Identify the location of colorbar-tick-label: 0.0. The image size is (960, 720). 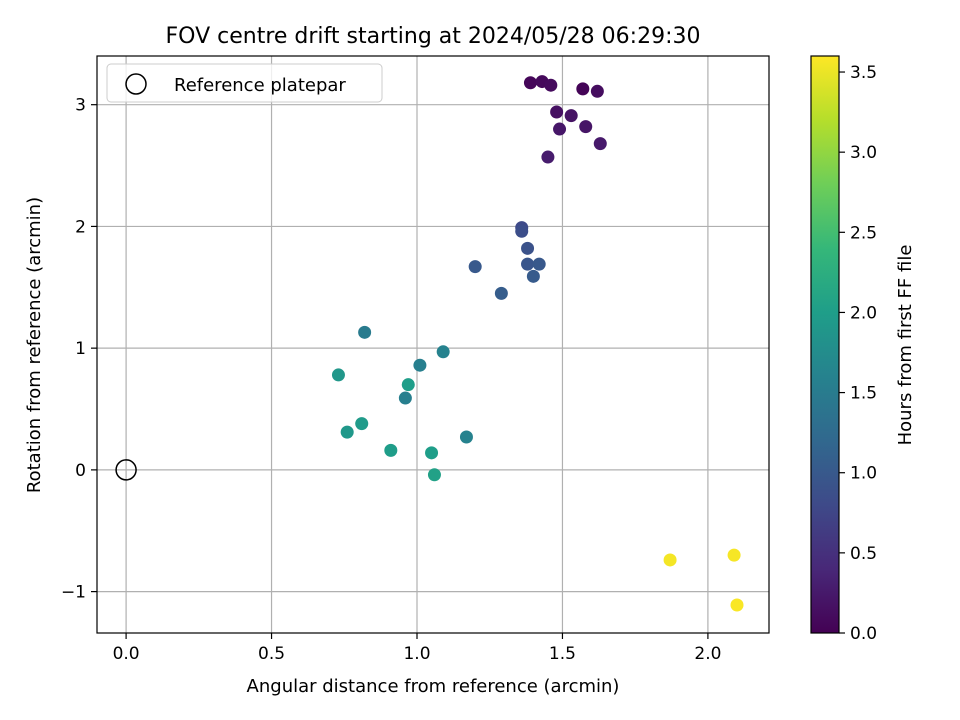
(863, 634).